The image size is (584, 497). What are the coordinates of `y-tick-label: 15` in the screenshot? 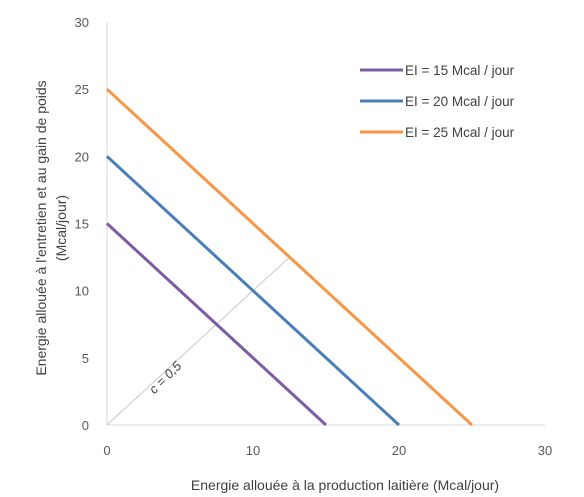 It's located at (82, 224).